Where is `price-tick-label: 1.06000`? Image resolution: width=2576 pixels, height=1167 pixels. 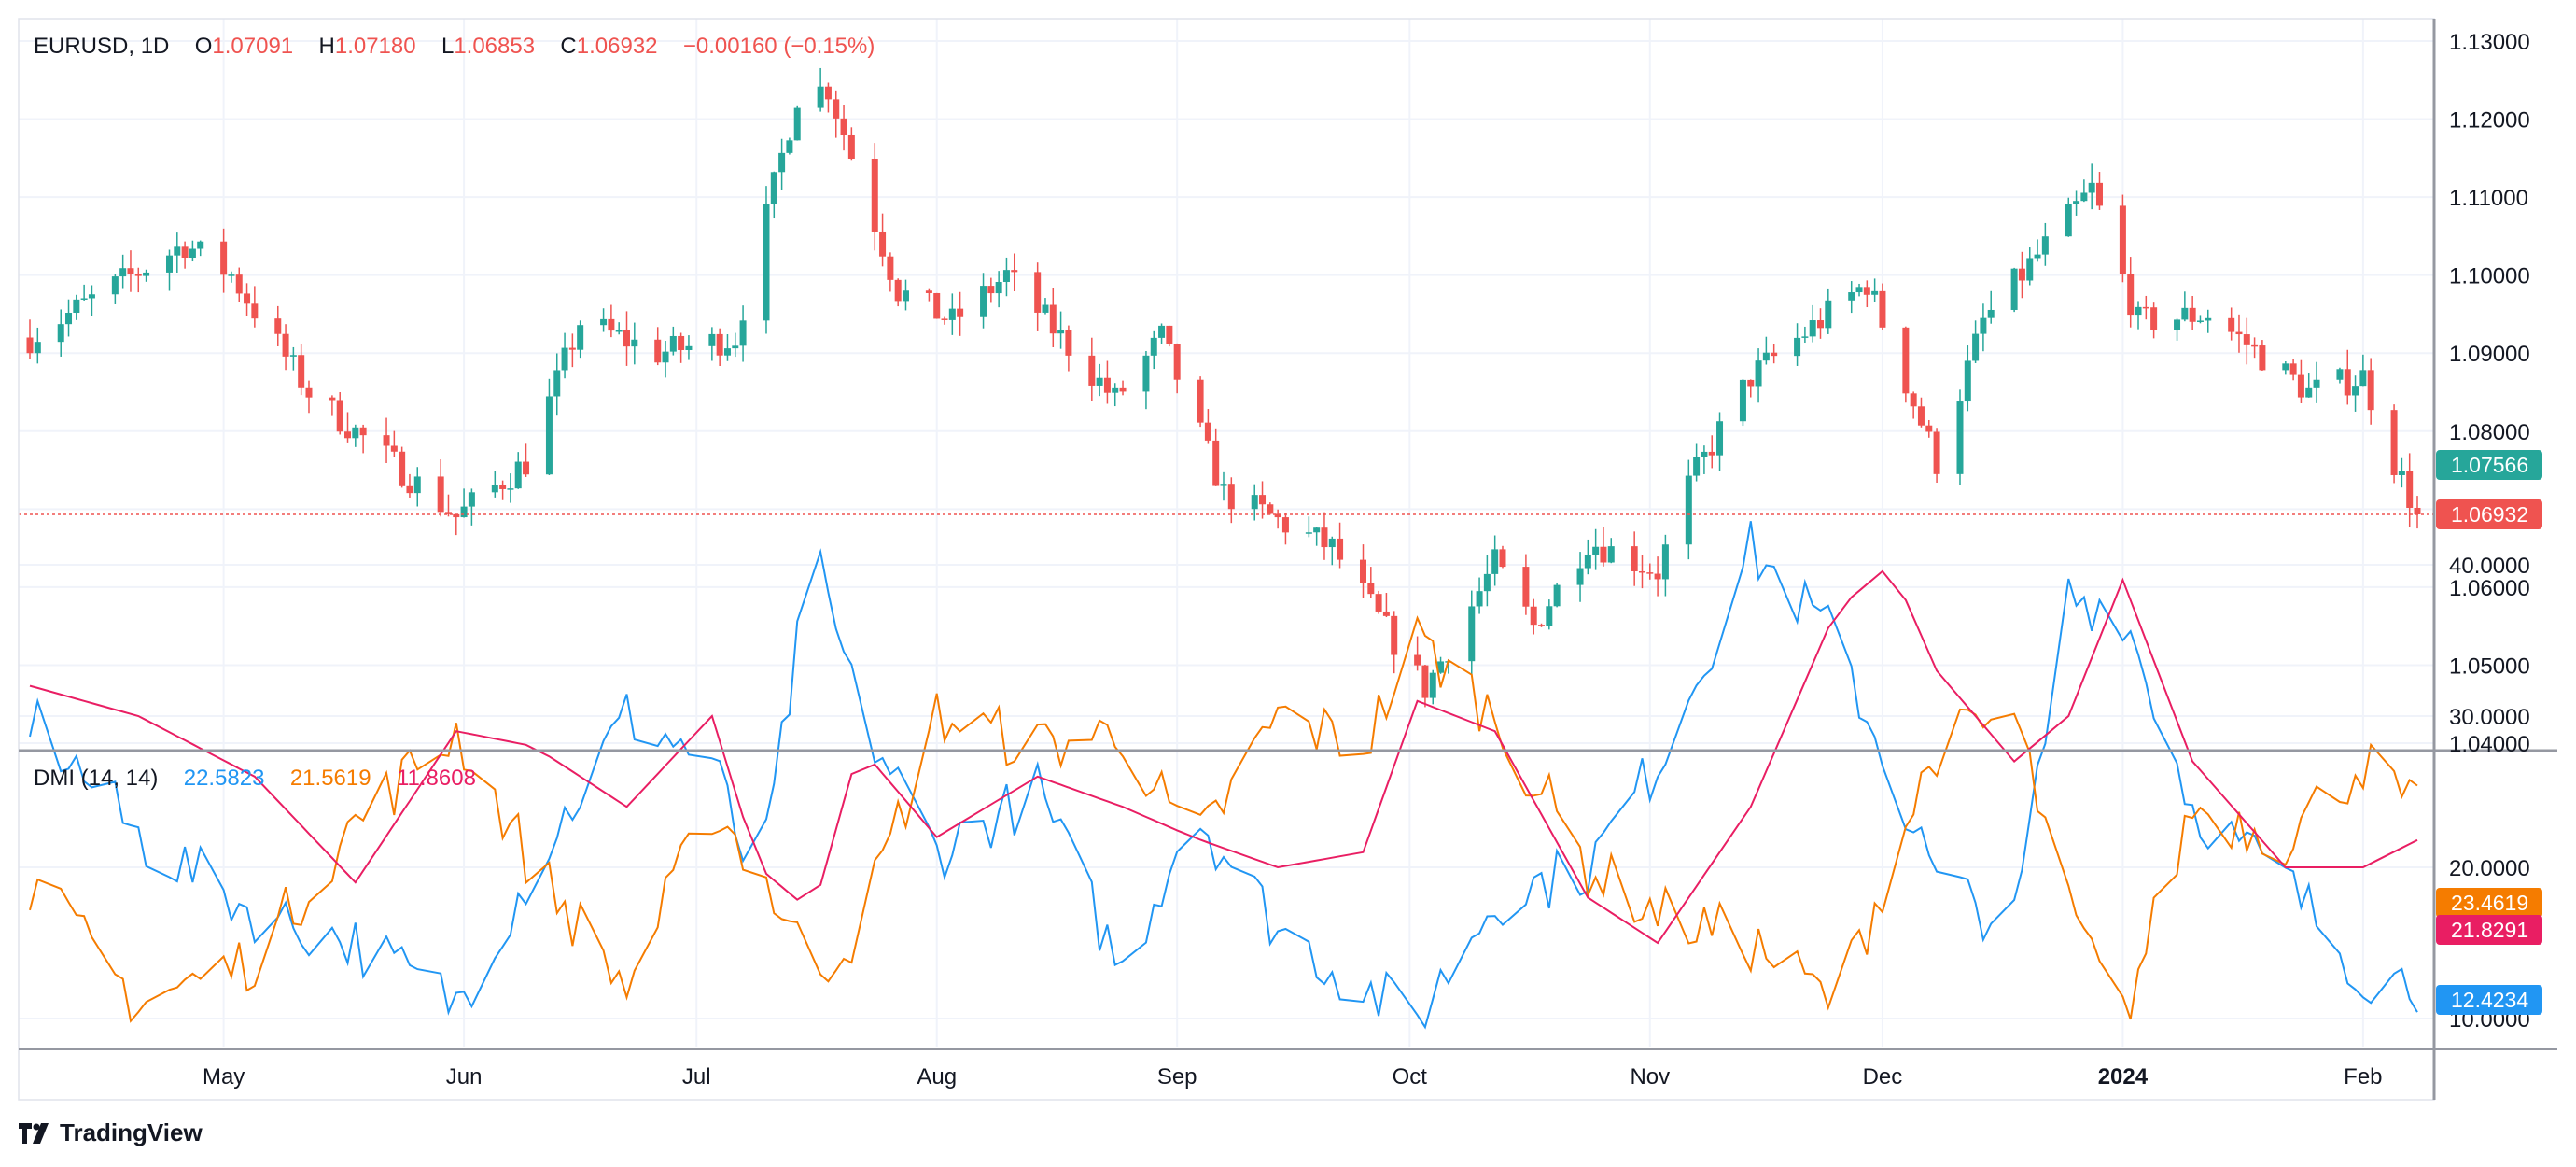
price-tick-label: 1.06000 is located at coordinates (2489, 588).